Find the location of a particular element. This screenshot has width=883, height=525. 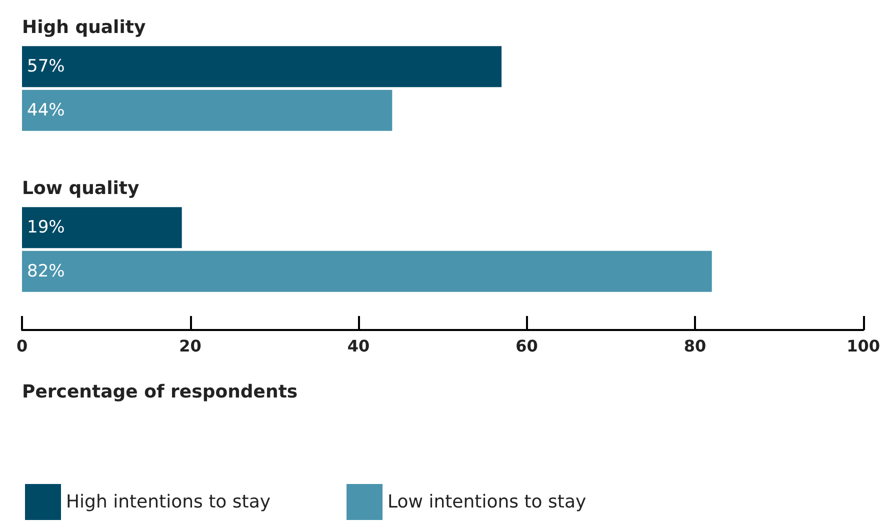

x-axis-title: Percentage of respondents is located at coordinates (160, 392).